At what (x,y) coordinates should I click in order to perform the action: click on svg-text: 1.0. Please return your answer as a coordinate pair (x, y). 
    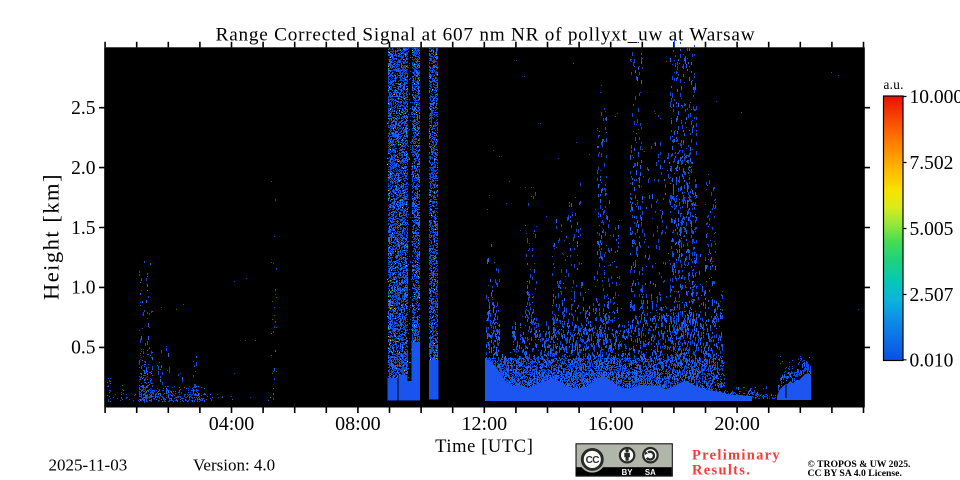
    Looking at the image, I should click on (83, 288).